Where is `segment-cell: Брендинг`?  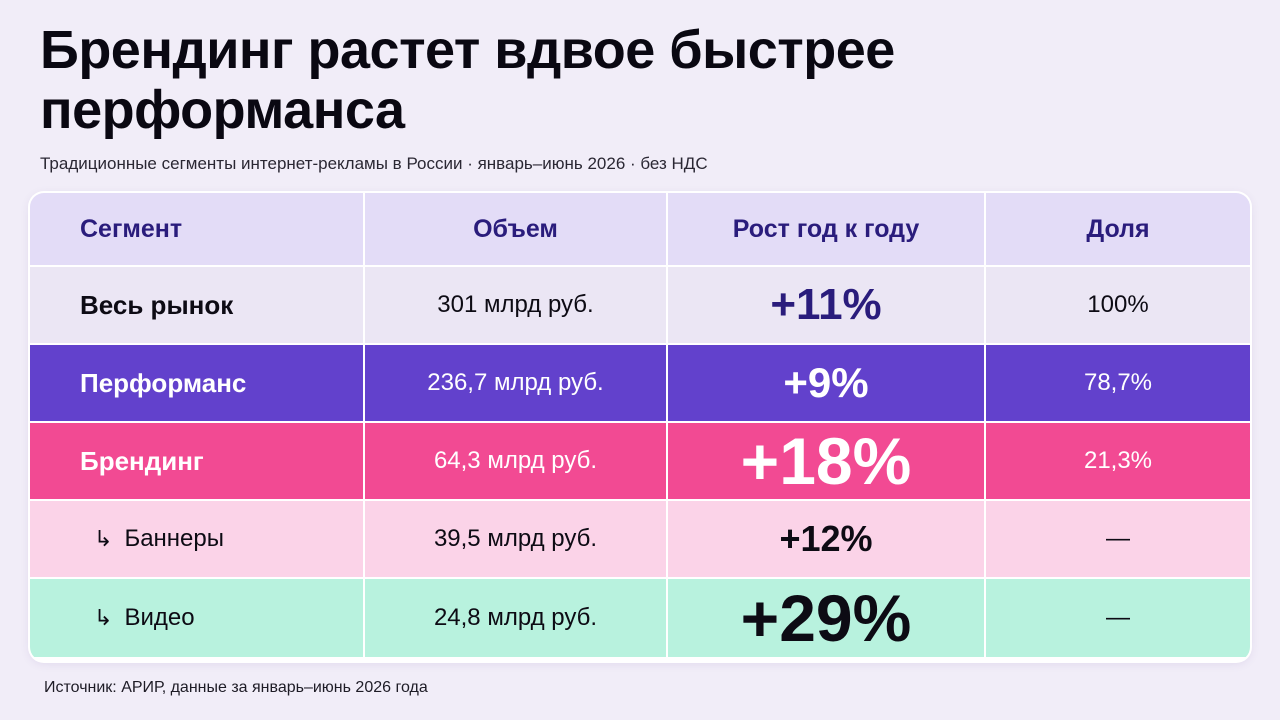 segment-cell: Брендинг is located at coordinates (142, 460).